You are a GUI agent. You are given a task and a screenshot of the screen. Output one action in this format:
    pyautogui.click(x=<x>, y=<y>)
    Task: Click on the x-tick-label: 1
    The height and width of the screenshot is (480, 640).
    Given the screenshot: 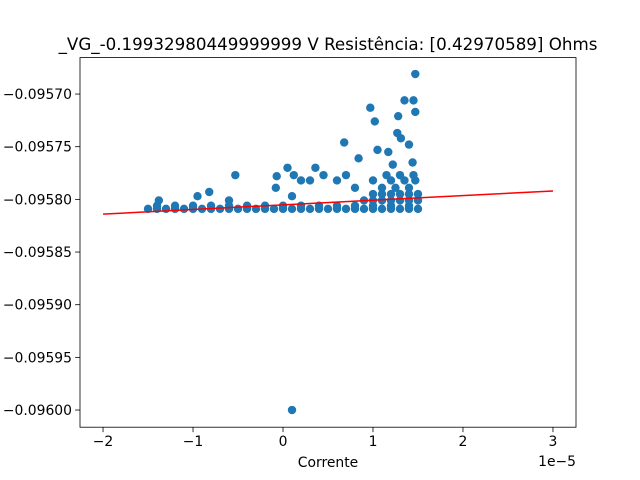 What is the action you would take?
    pyautogui.click(x=373, y=442)
    